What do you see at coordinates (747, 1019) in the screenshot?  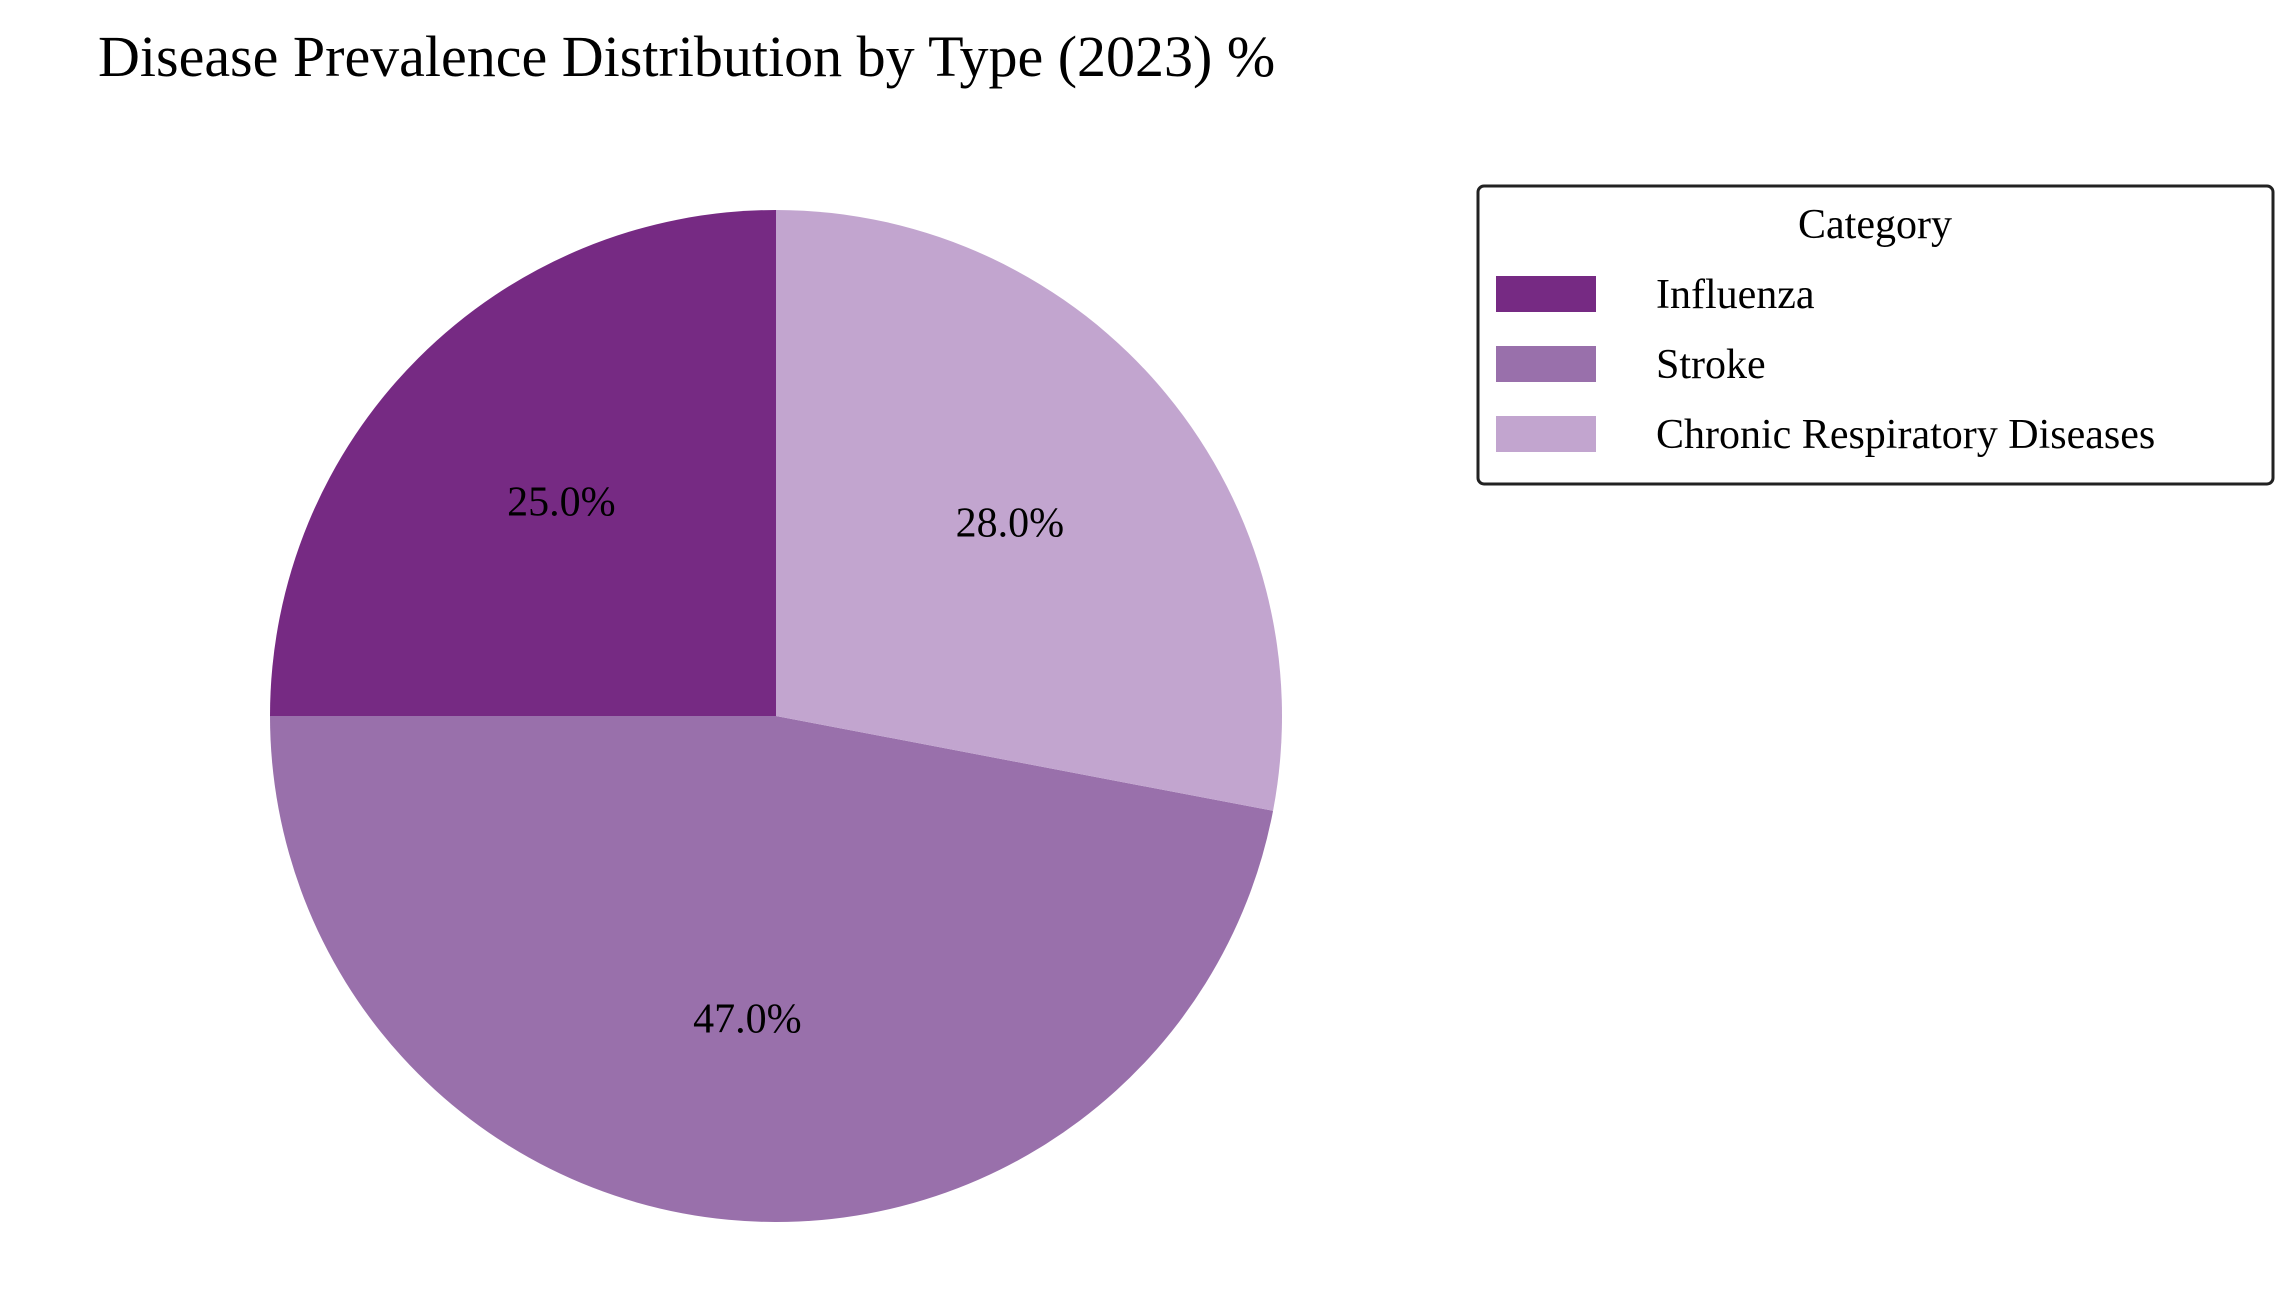 I see `slice-value-label: 47.0%` at bounding box center [747, 1019].